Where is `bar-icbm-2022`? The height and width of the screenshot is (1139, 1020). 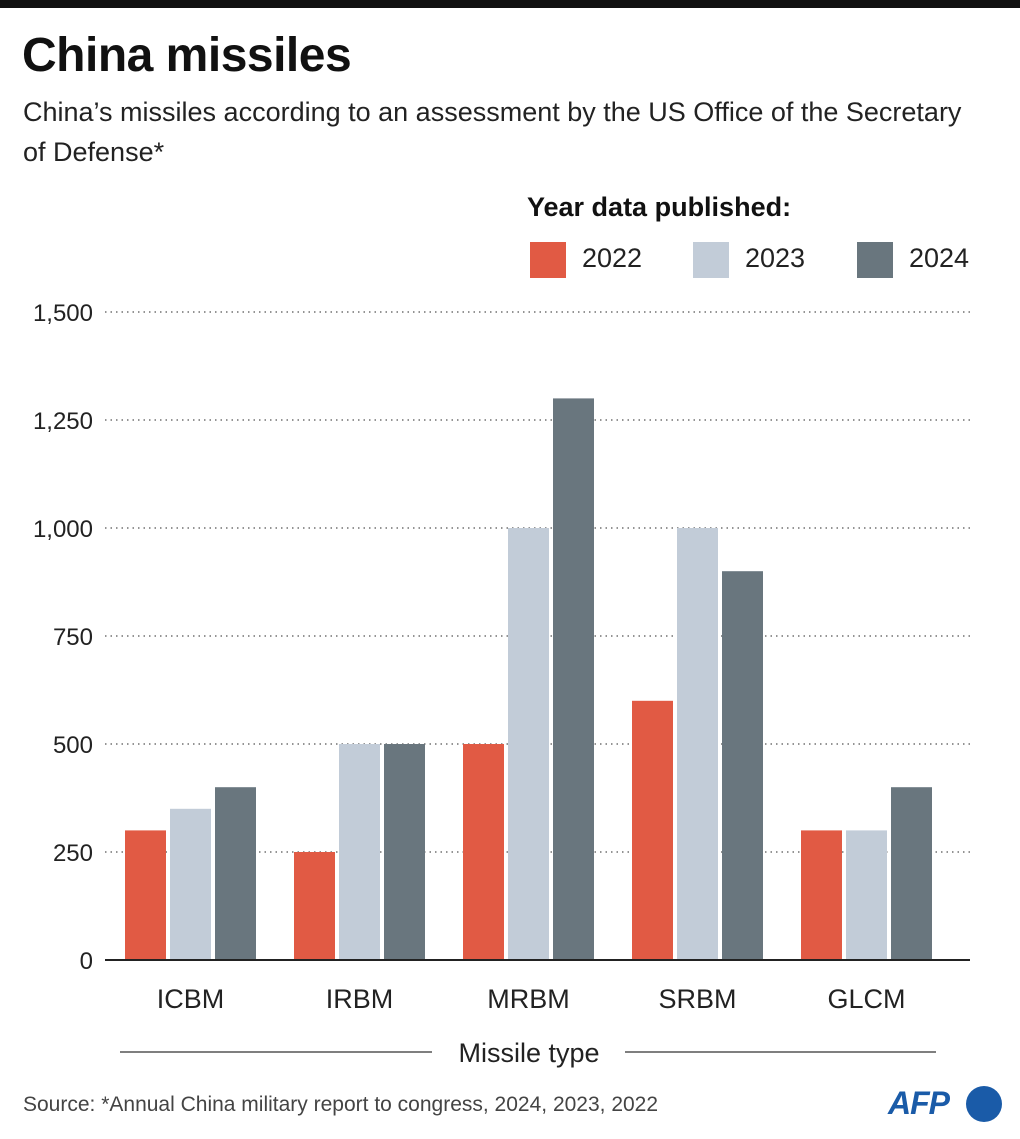 bar-icbm-2022 is located at coordinates (145, 895).